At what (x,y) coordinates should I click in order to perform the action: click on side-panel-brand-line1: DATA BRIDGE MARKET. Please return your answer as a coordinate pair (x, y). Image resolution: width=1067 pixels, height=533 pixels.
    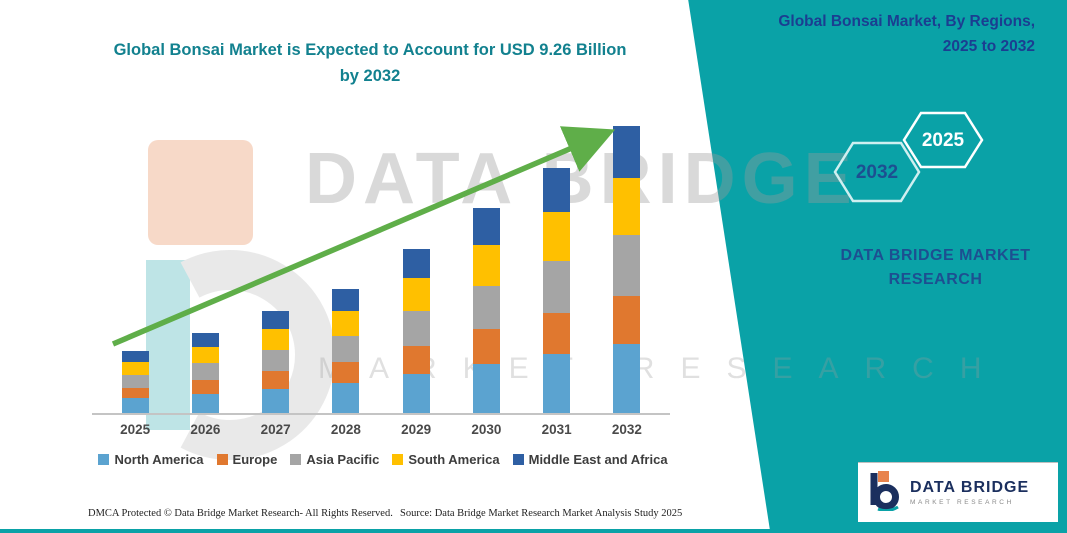
    Looking at the image, I should click on (935, 255).